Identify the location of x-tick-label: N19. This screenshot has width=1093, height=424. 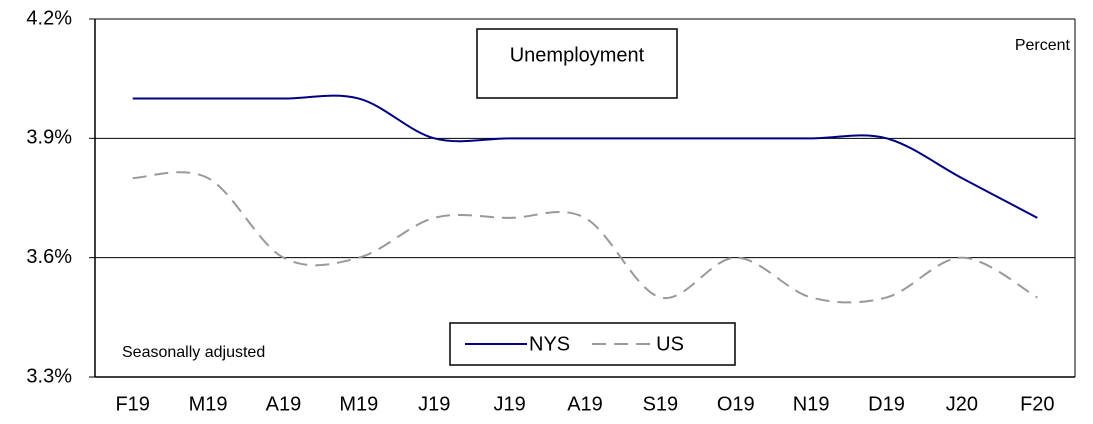
(811, 404).